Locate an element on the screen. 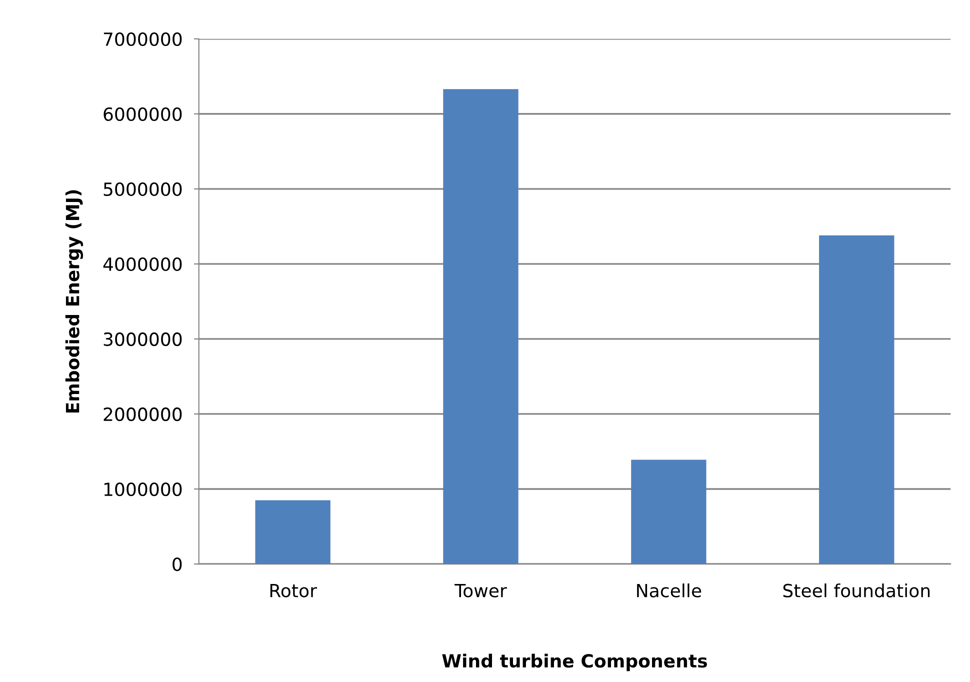  y-tick-label: 4000000 is located at coordinates (142, 264).